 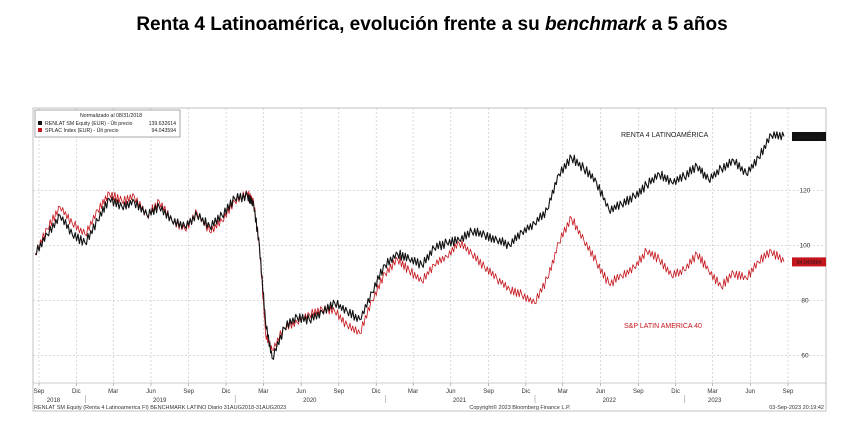 I want to click on y-tick-label: 100, so click(x=805, y=246).